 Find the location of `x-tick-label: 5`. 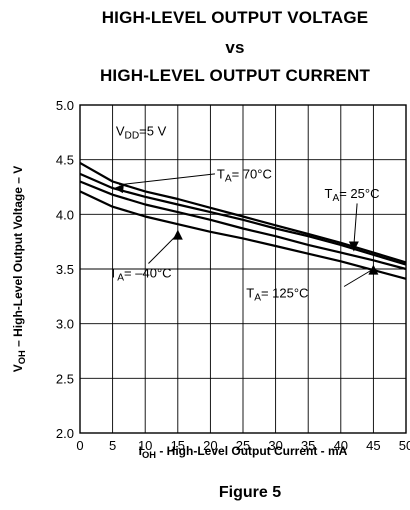

x-tick-label: 5 is located at coordinates (112, 445).